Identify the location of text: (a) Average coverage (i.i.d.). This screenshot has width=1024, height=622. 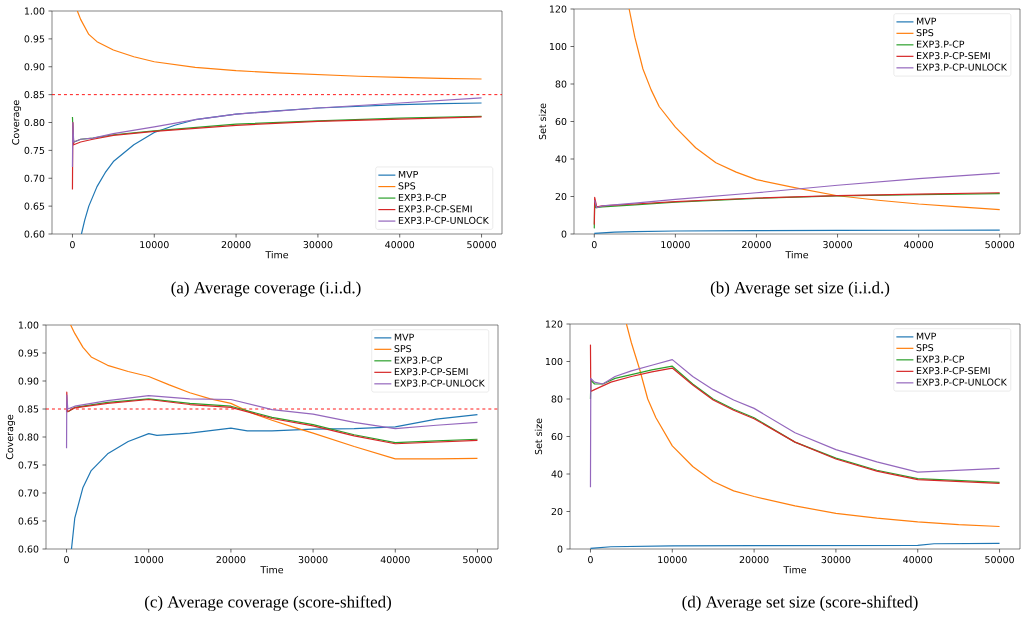
(266, 289).